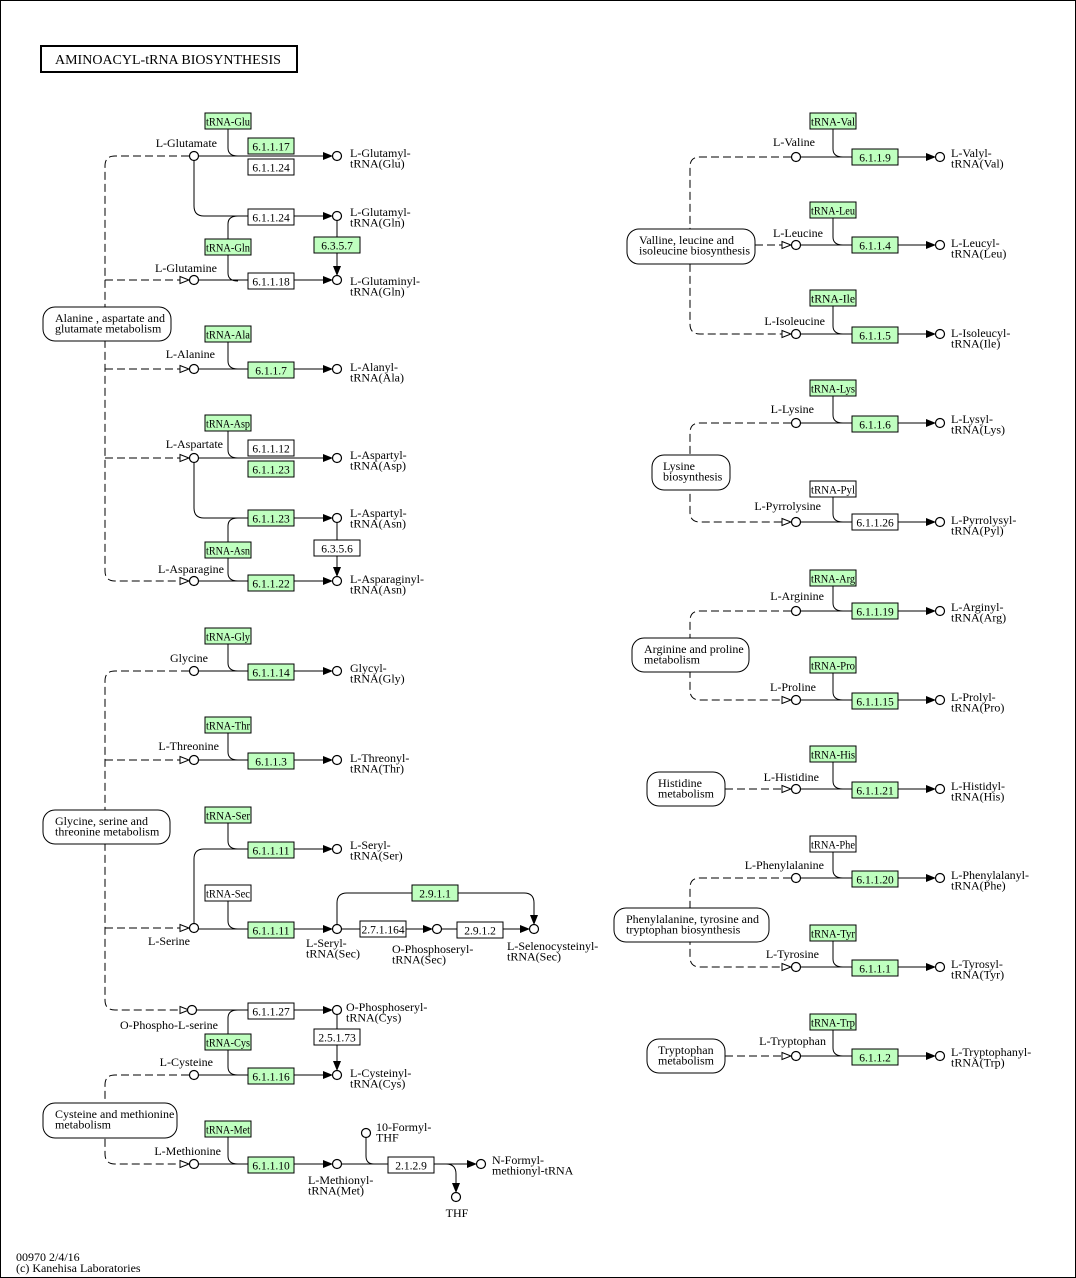 The image size is (1076, 1278). Describe the element at coordinates (875, 968) in the screenshot. I see `enzyme-box: 6.1.1.1` at that location.